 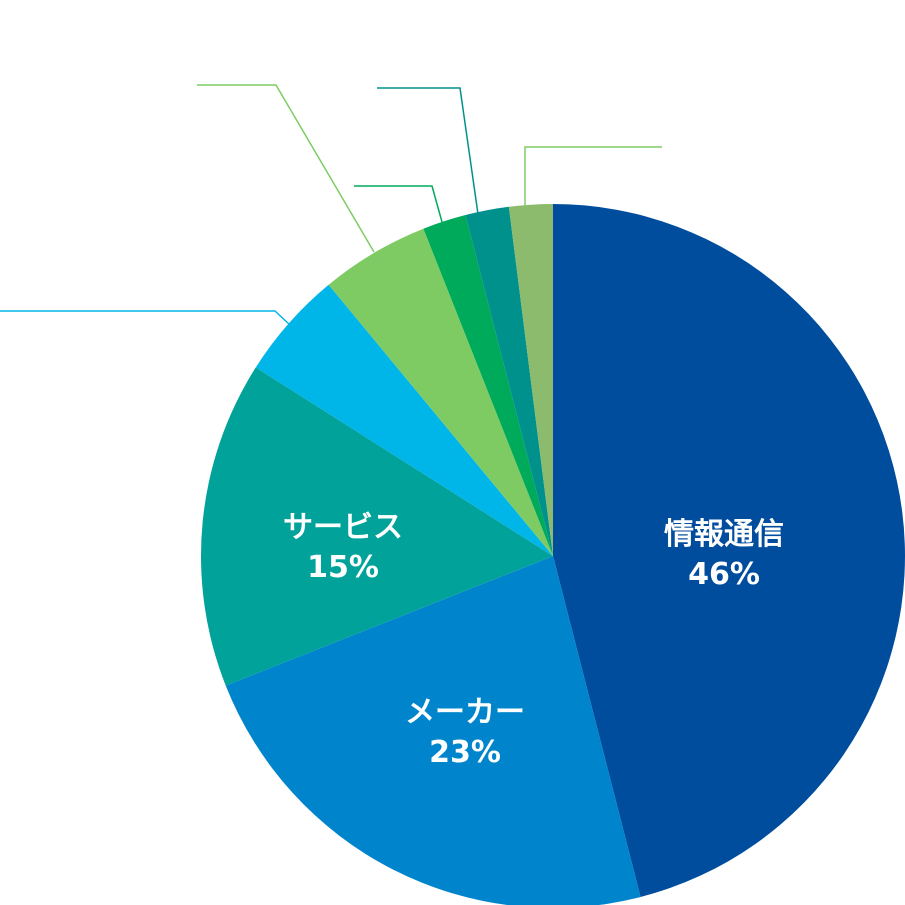 I want to click on slice-label-2: メーカー, so click(x=465, y=712).